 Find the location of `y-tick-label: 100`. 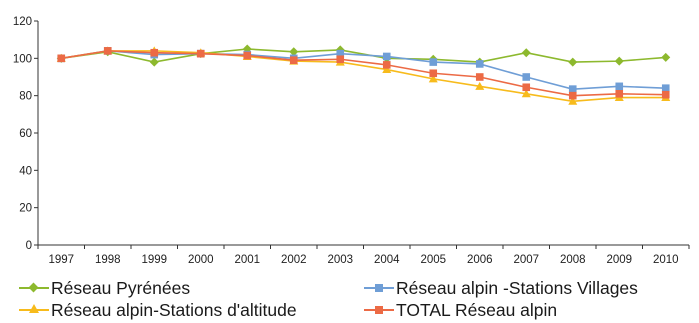

y-tick-label: 100 is located at coordinates (22, 59).